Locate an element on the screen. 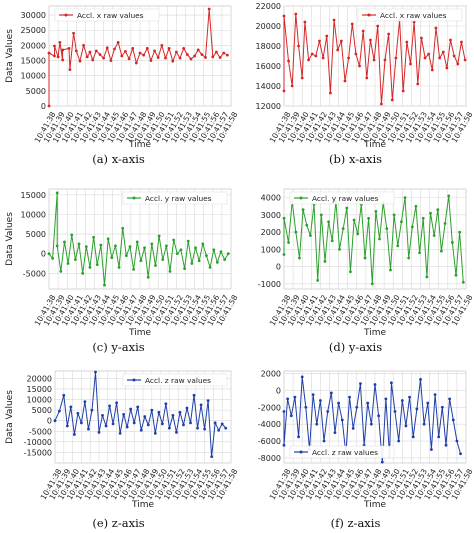  legend-label: Accl. x raw values is located at coordinates (110, 15).